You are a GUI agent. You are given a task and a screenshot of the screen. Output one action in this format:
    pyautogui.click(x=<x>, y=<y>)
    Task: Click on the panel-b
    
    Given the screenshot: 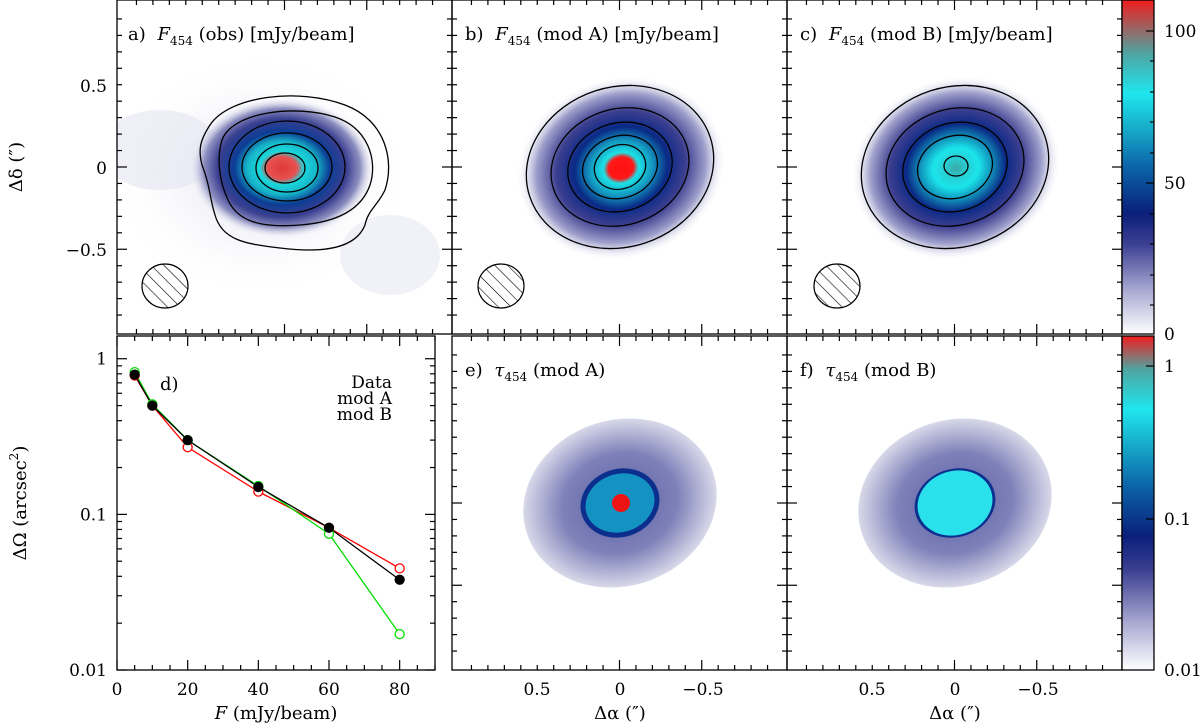 What is the action you would take?
    pyautogui.click(x=601, y=192)
    